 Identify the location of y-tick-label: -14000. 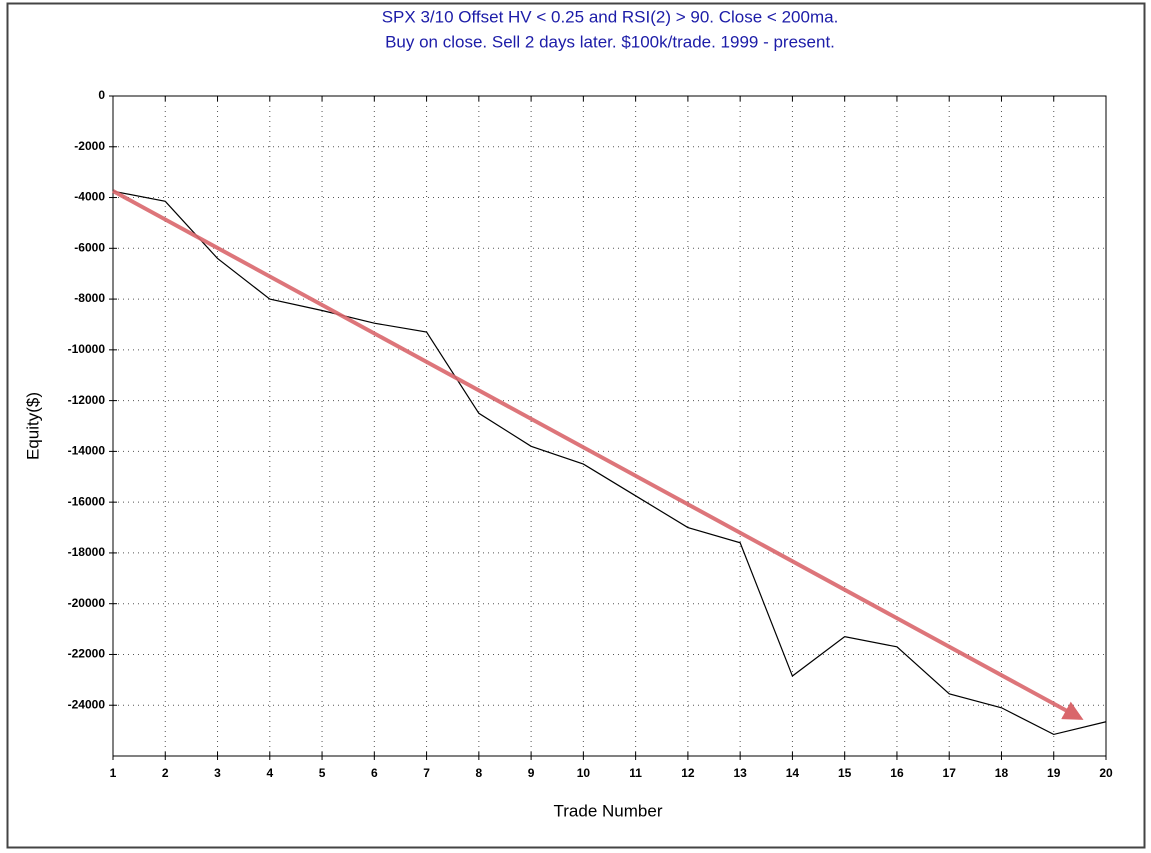
(87, 451).